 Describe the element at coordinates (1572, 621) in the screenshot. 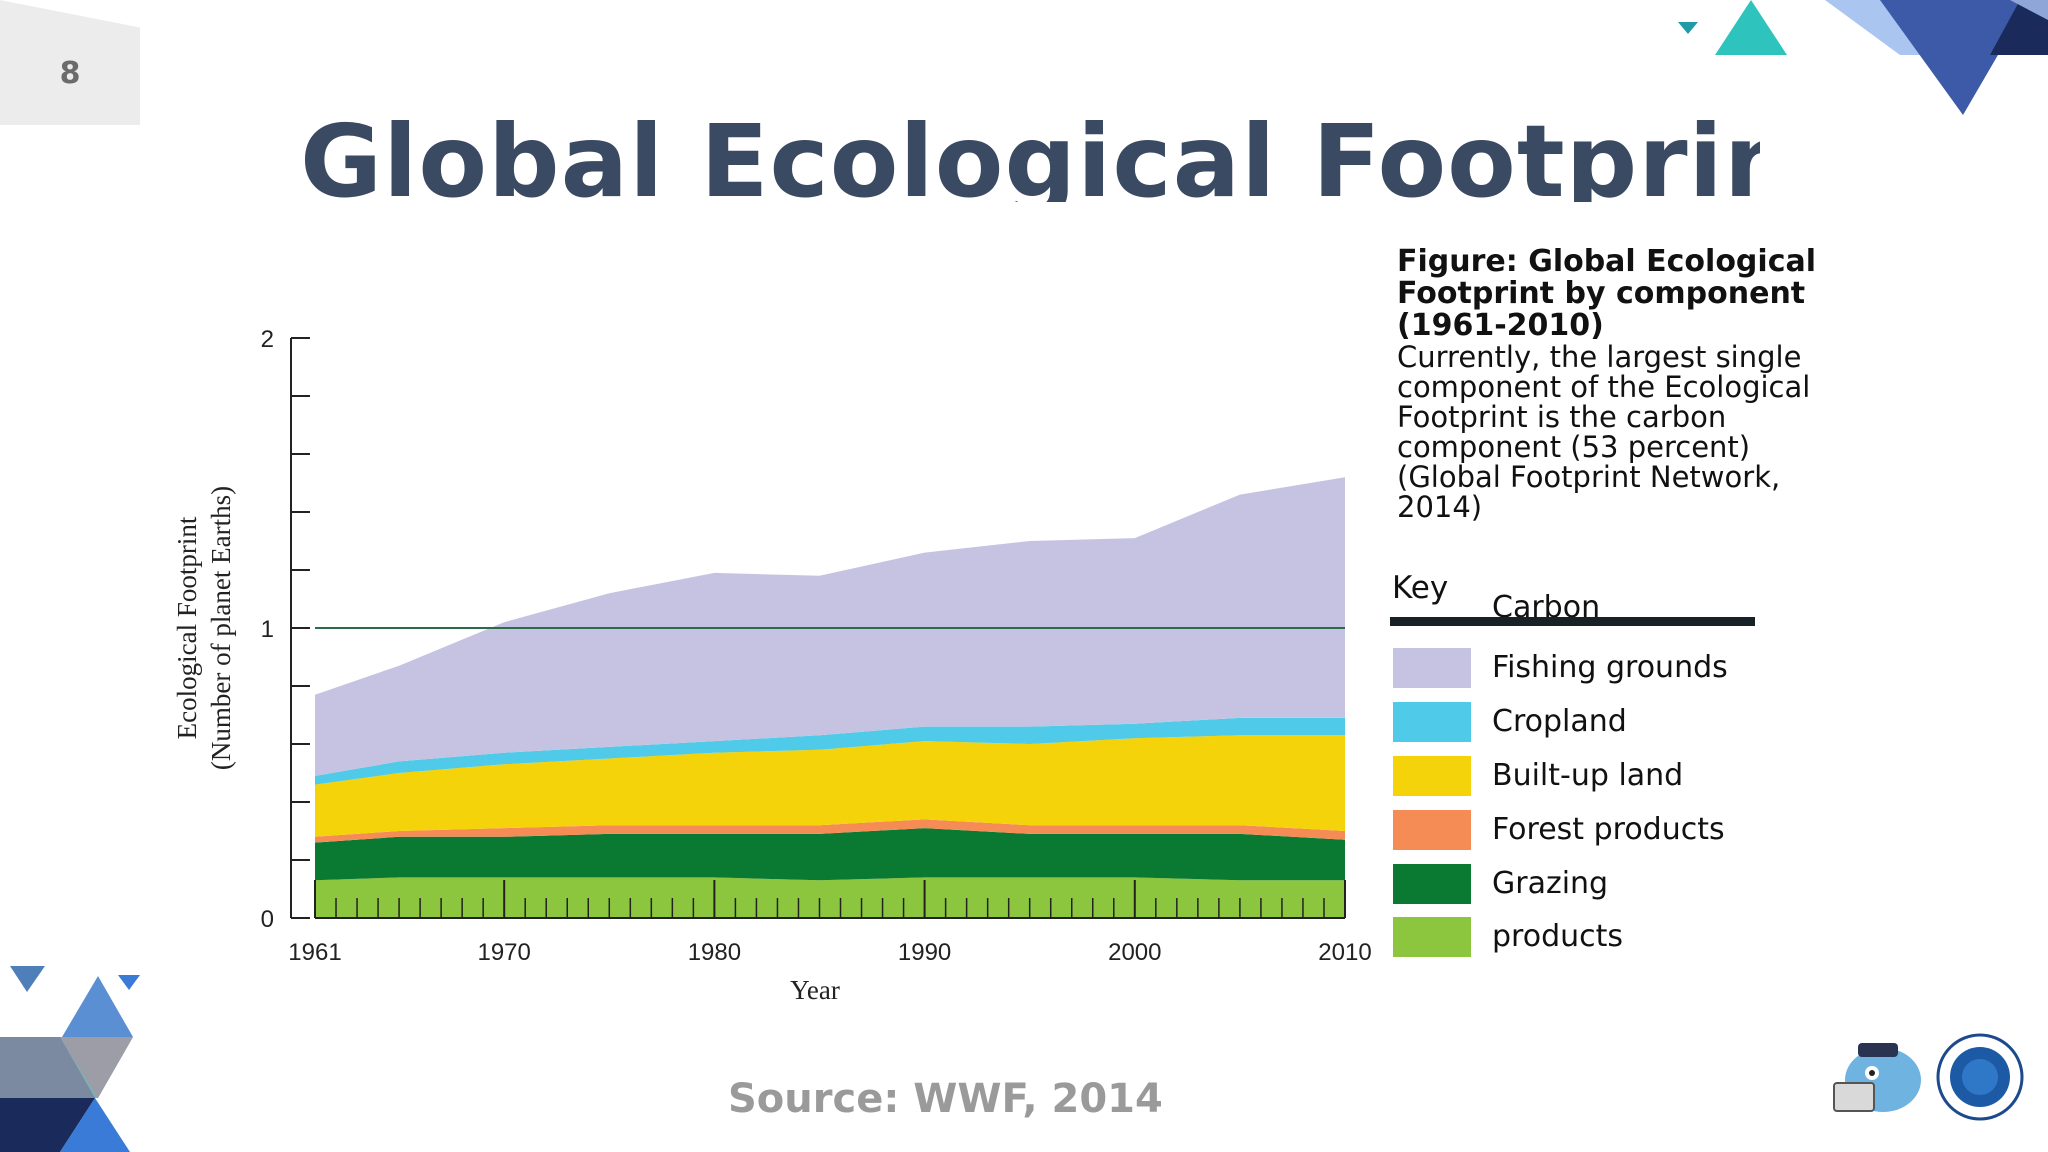

I see `key-carbon-line` at that location.